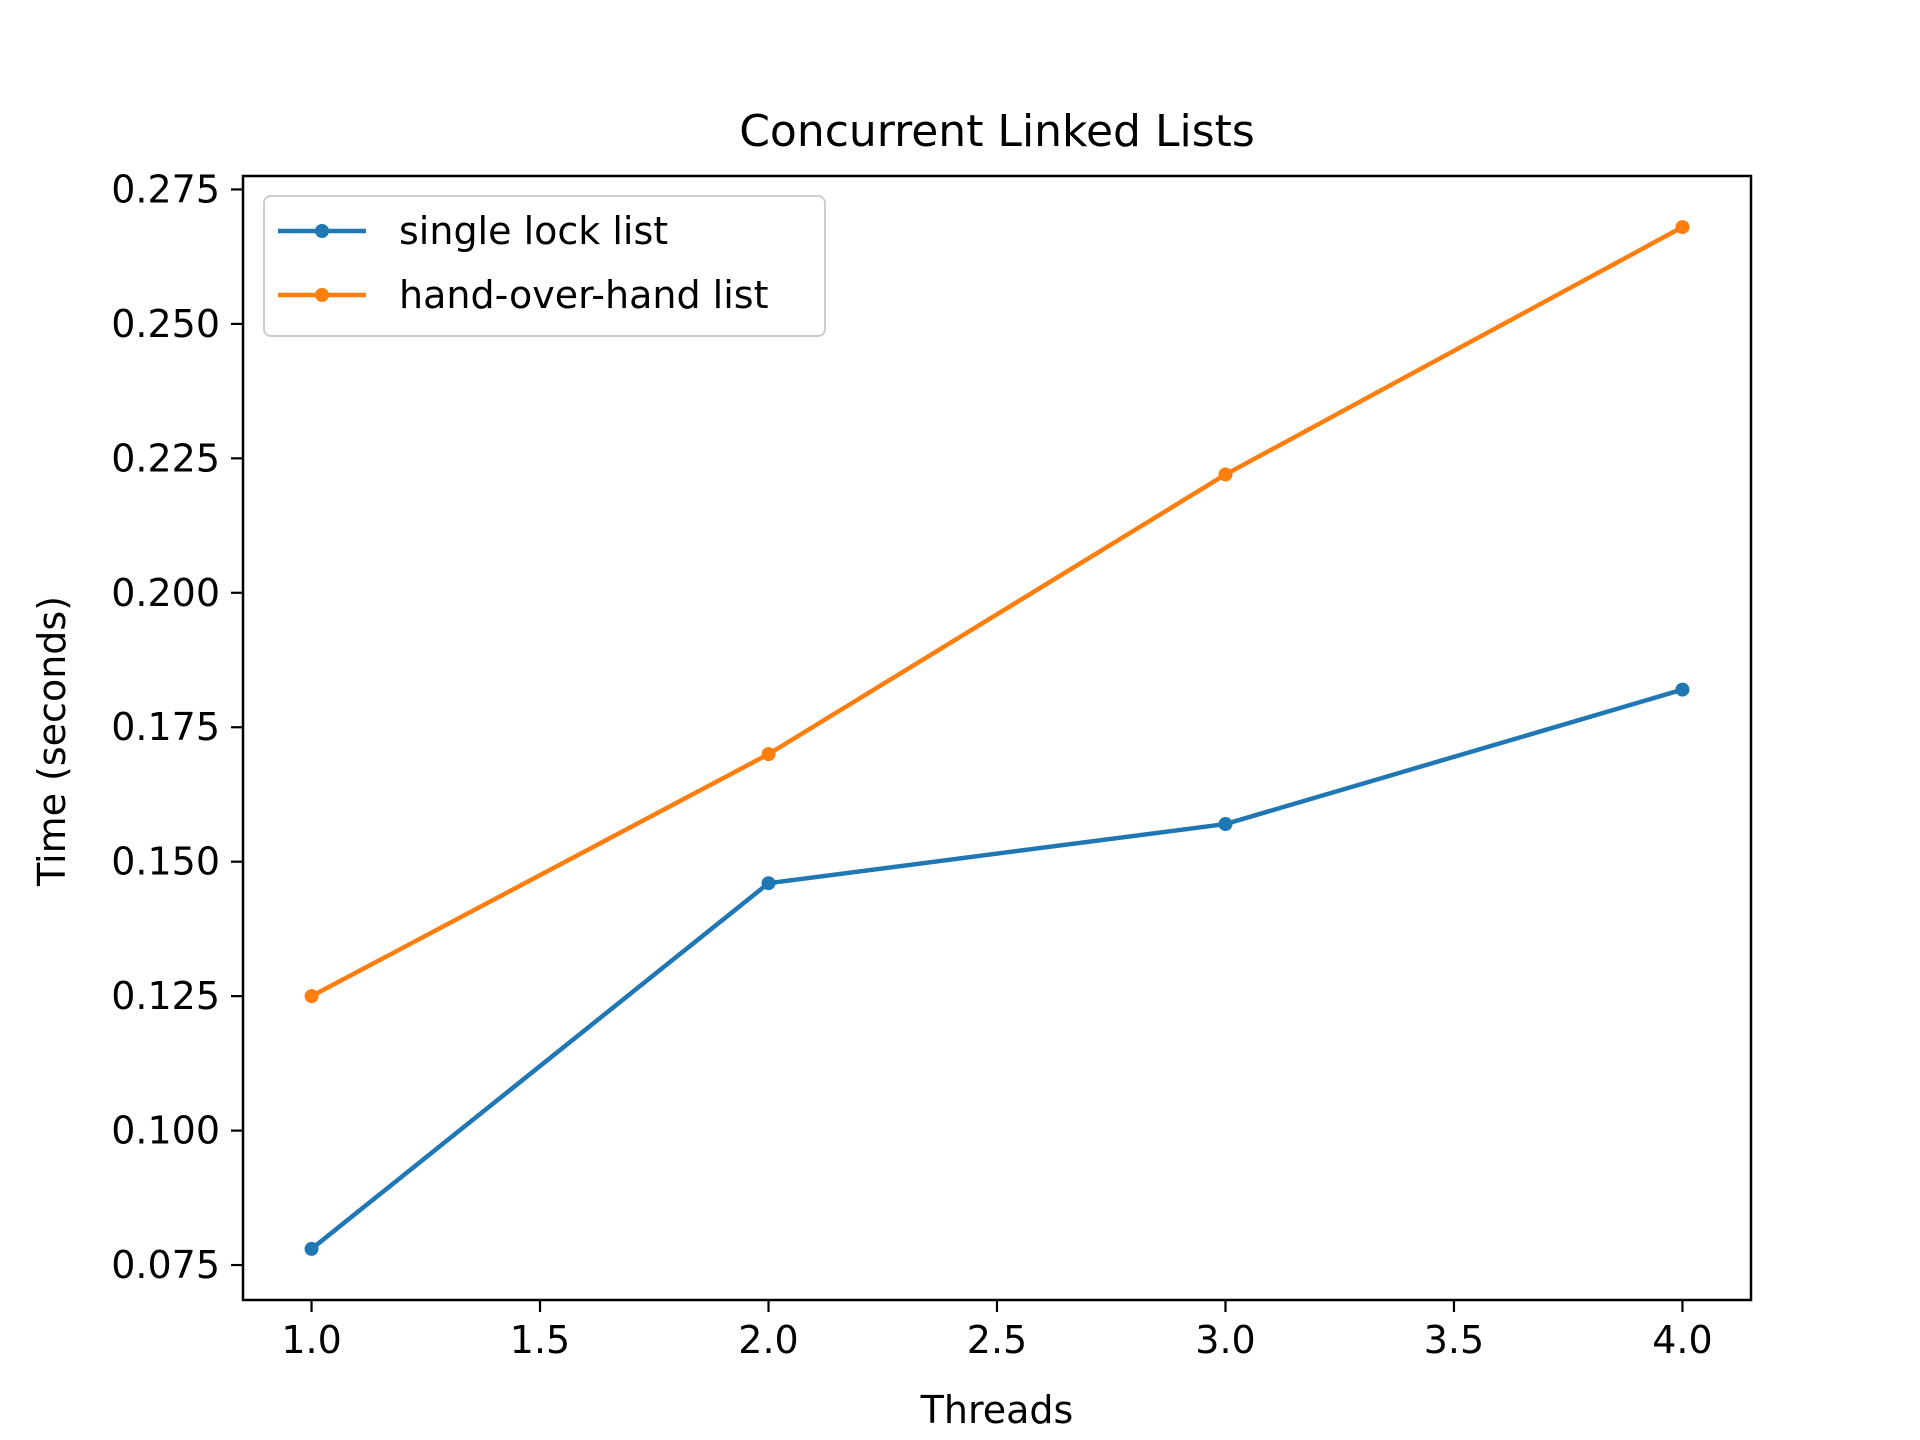  Describe the element at coordinates (768, 1340) in the screenshot. I see `x-tick-label: 2.0` at that location.